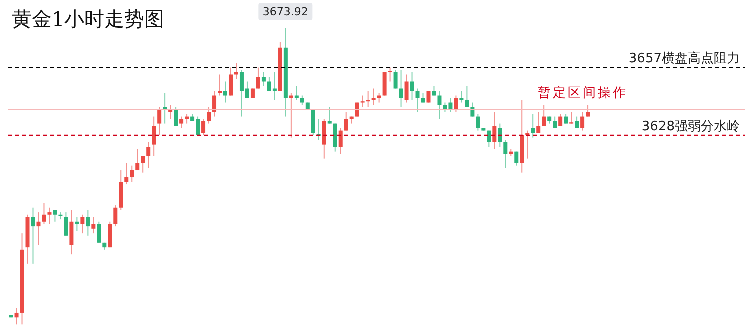  I want to click on ref-line-label: 3657横盘高点阻力, so click(684, 58).